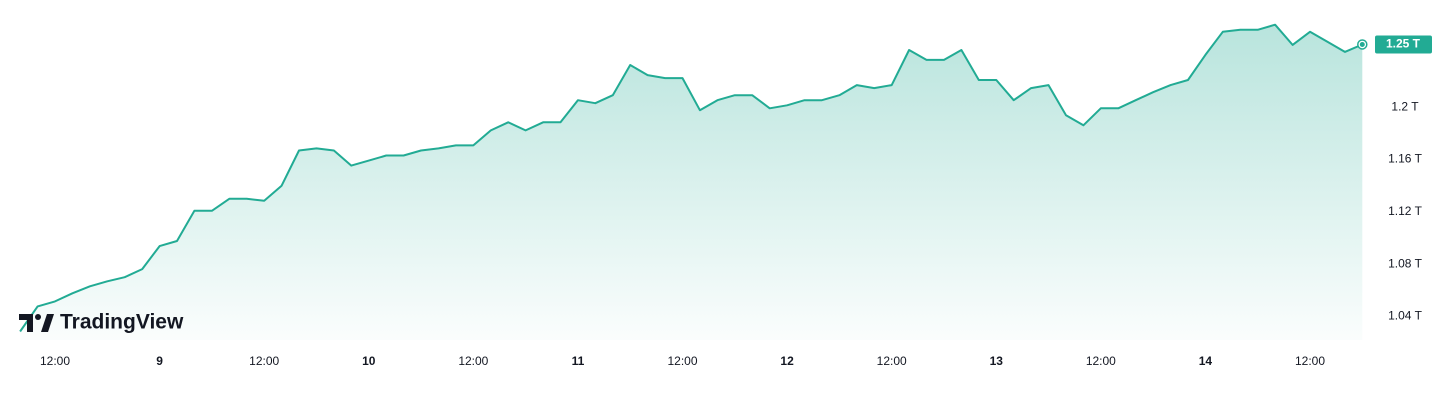 This screenshot has height=402, width=1439. I want to click on x-tick-label: 10, so click(369, 361).